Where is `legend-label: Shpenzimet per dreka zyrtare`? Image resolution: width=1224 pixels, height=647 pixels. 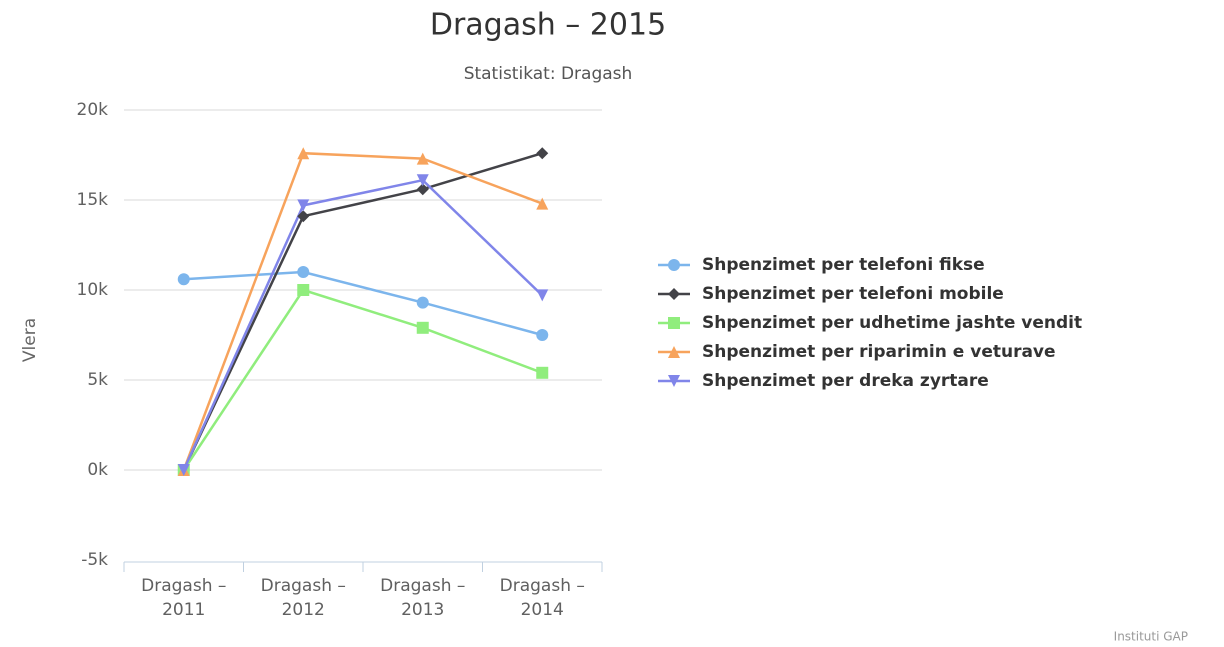
legend-label: Shpenzimet per dreka zyrtare is located at coordinates (845, 381).